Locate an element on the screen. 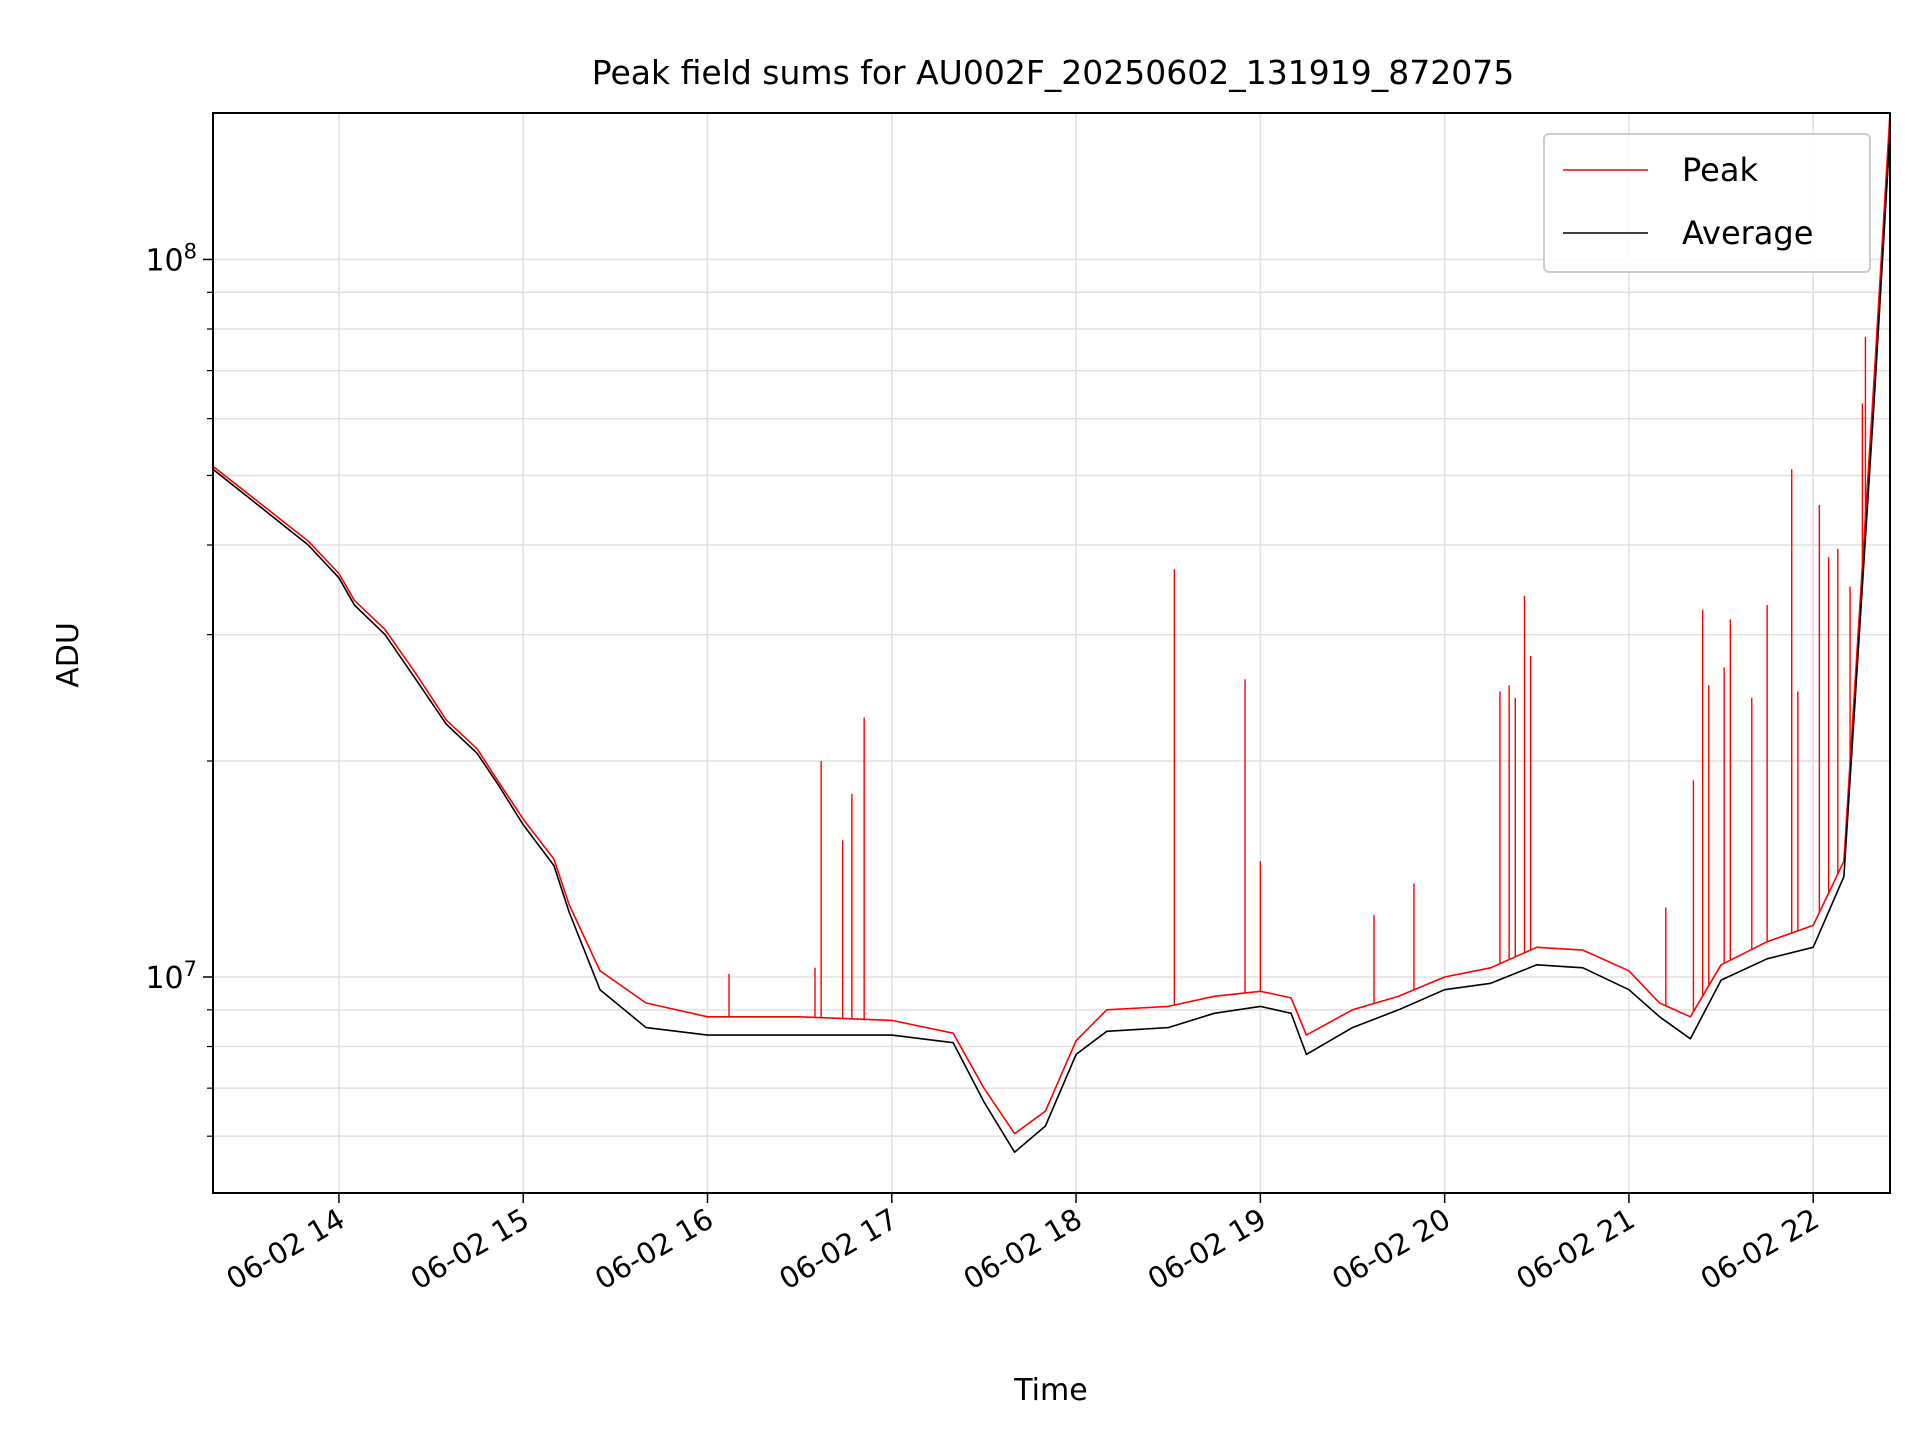 The image size is (1920, 1440). legend-box is located at coordinates (1707, 203).